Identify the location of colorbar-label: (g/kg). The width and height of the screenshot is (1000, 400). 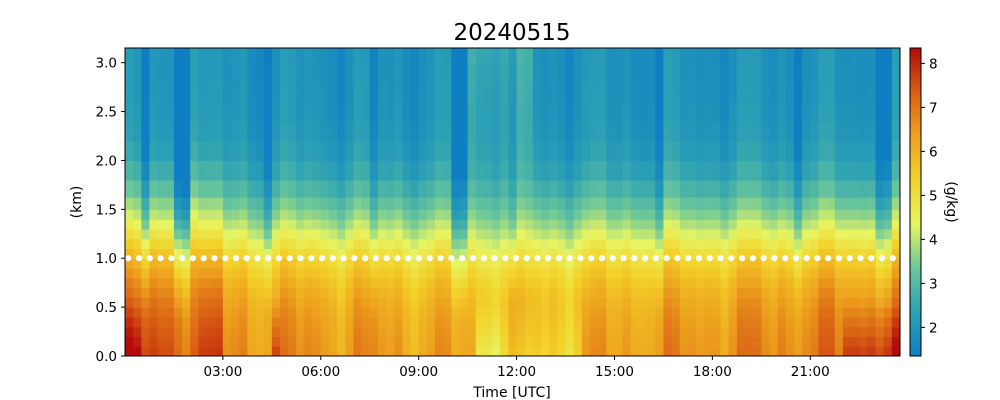
(951, 202).